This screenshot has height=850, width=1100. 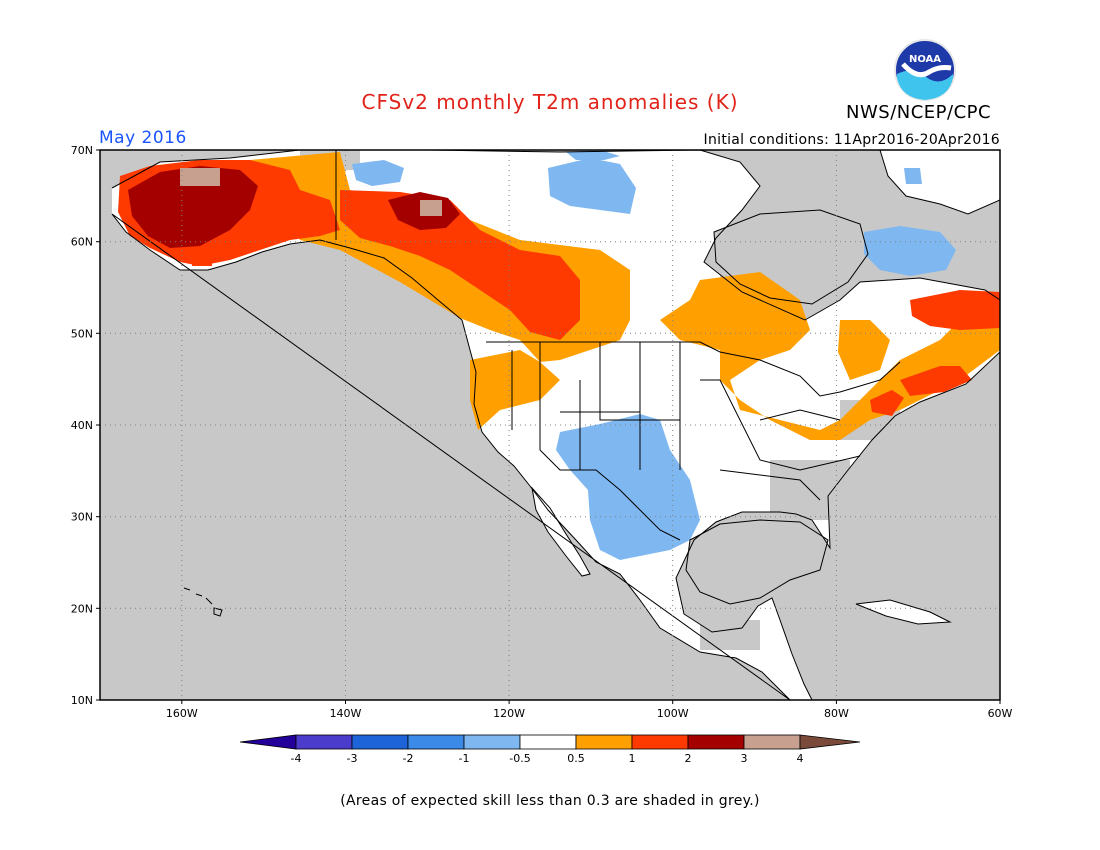 What do you see at coordinates (82, 333) in the screenshot?
I see `lat-label-50n: 50N` at bounding box center [82, 333].